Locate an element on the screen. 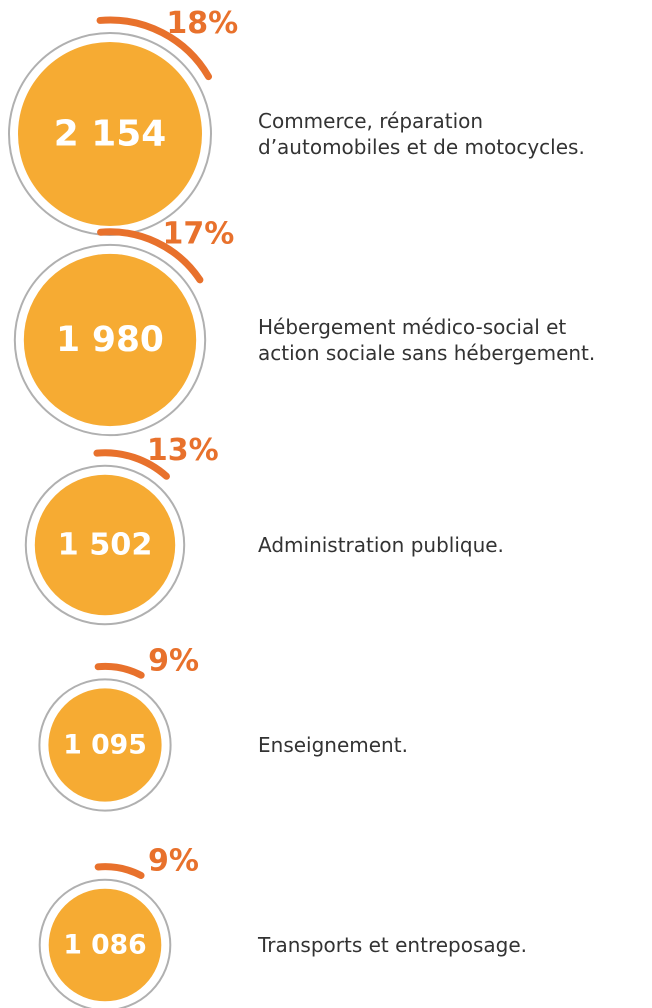 Image resolution: width=652 pixels, height=1008 pixels. value-label: 2 154 is located at coordinates (110, 134).